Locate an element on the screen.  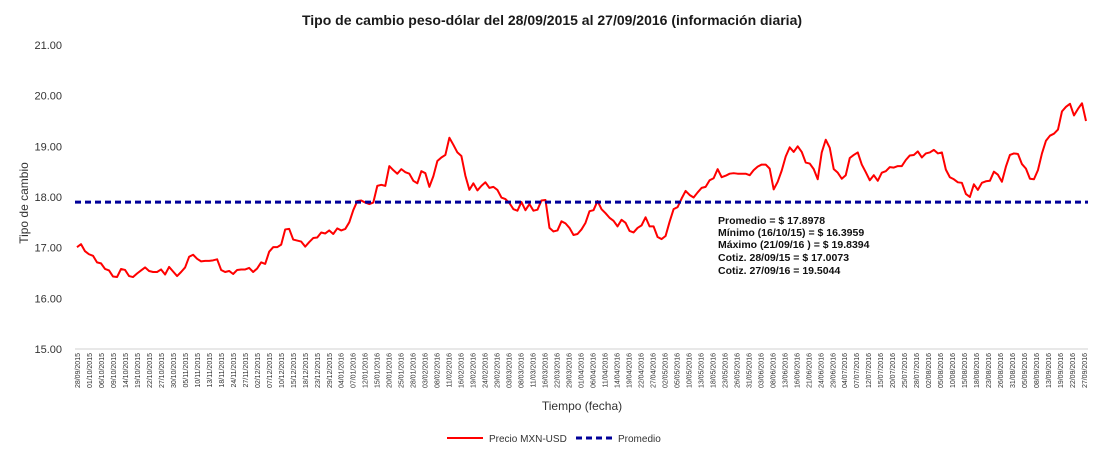
x-tick-label: 25/07/2016 is located at coordinates (905, 370).